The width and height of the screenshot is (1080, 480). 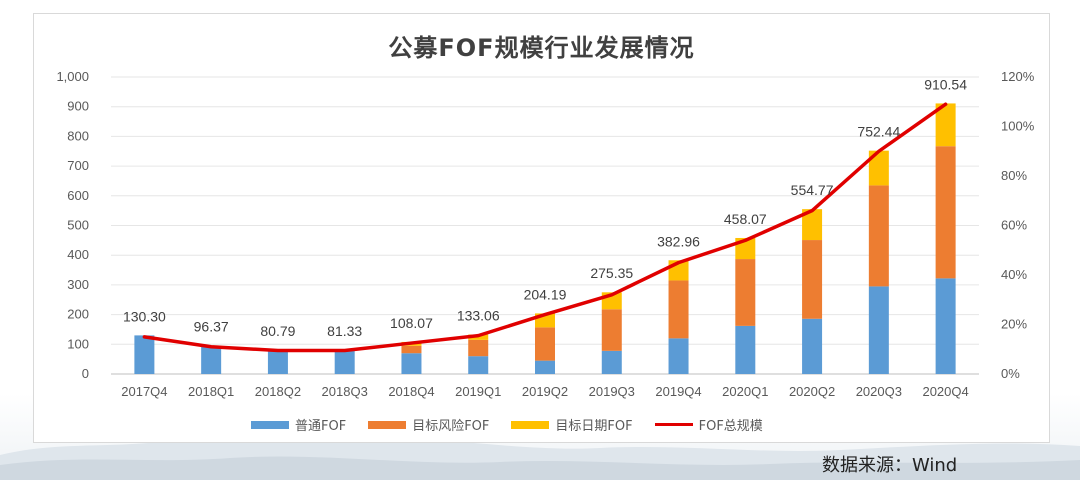 What do you see at coordinates (387, 424) in the screenshot?
I see `legend-swatch-risk` at bounding box center [387, 424].